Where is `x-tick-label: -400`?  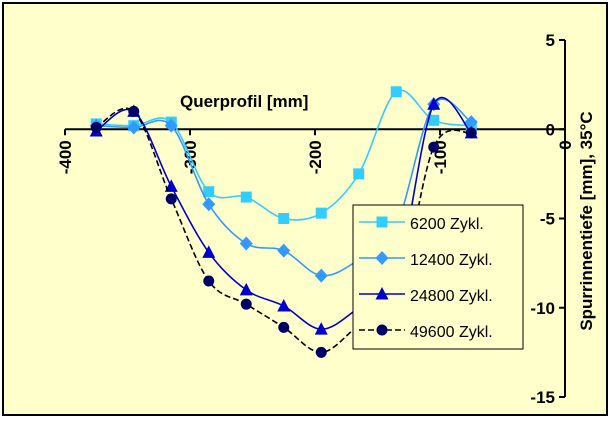
x-tick-label: -400 is located at coordinates (65, 157).